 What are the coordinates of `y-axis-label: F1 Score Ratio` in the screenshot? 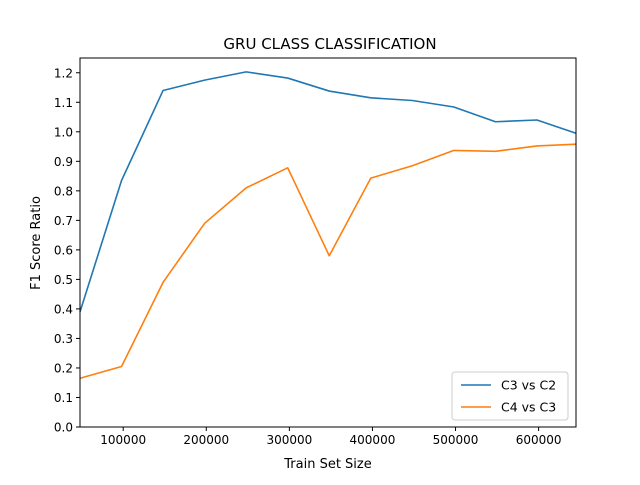 It's located at (36, 243).